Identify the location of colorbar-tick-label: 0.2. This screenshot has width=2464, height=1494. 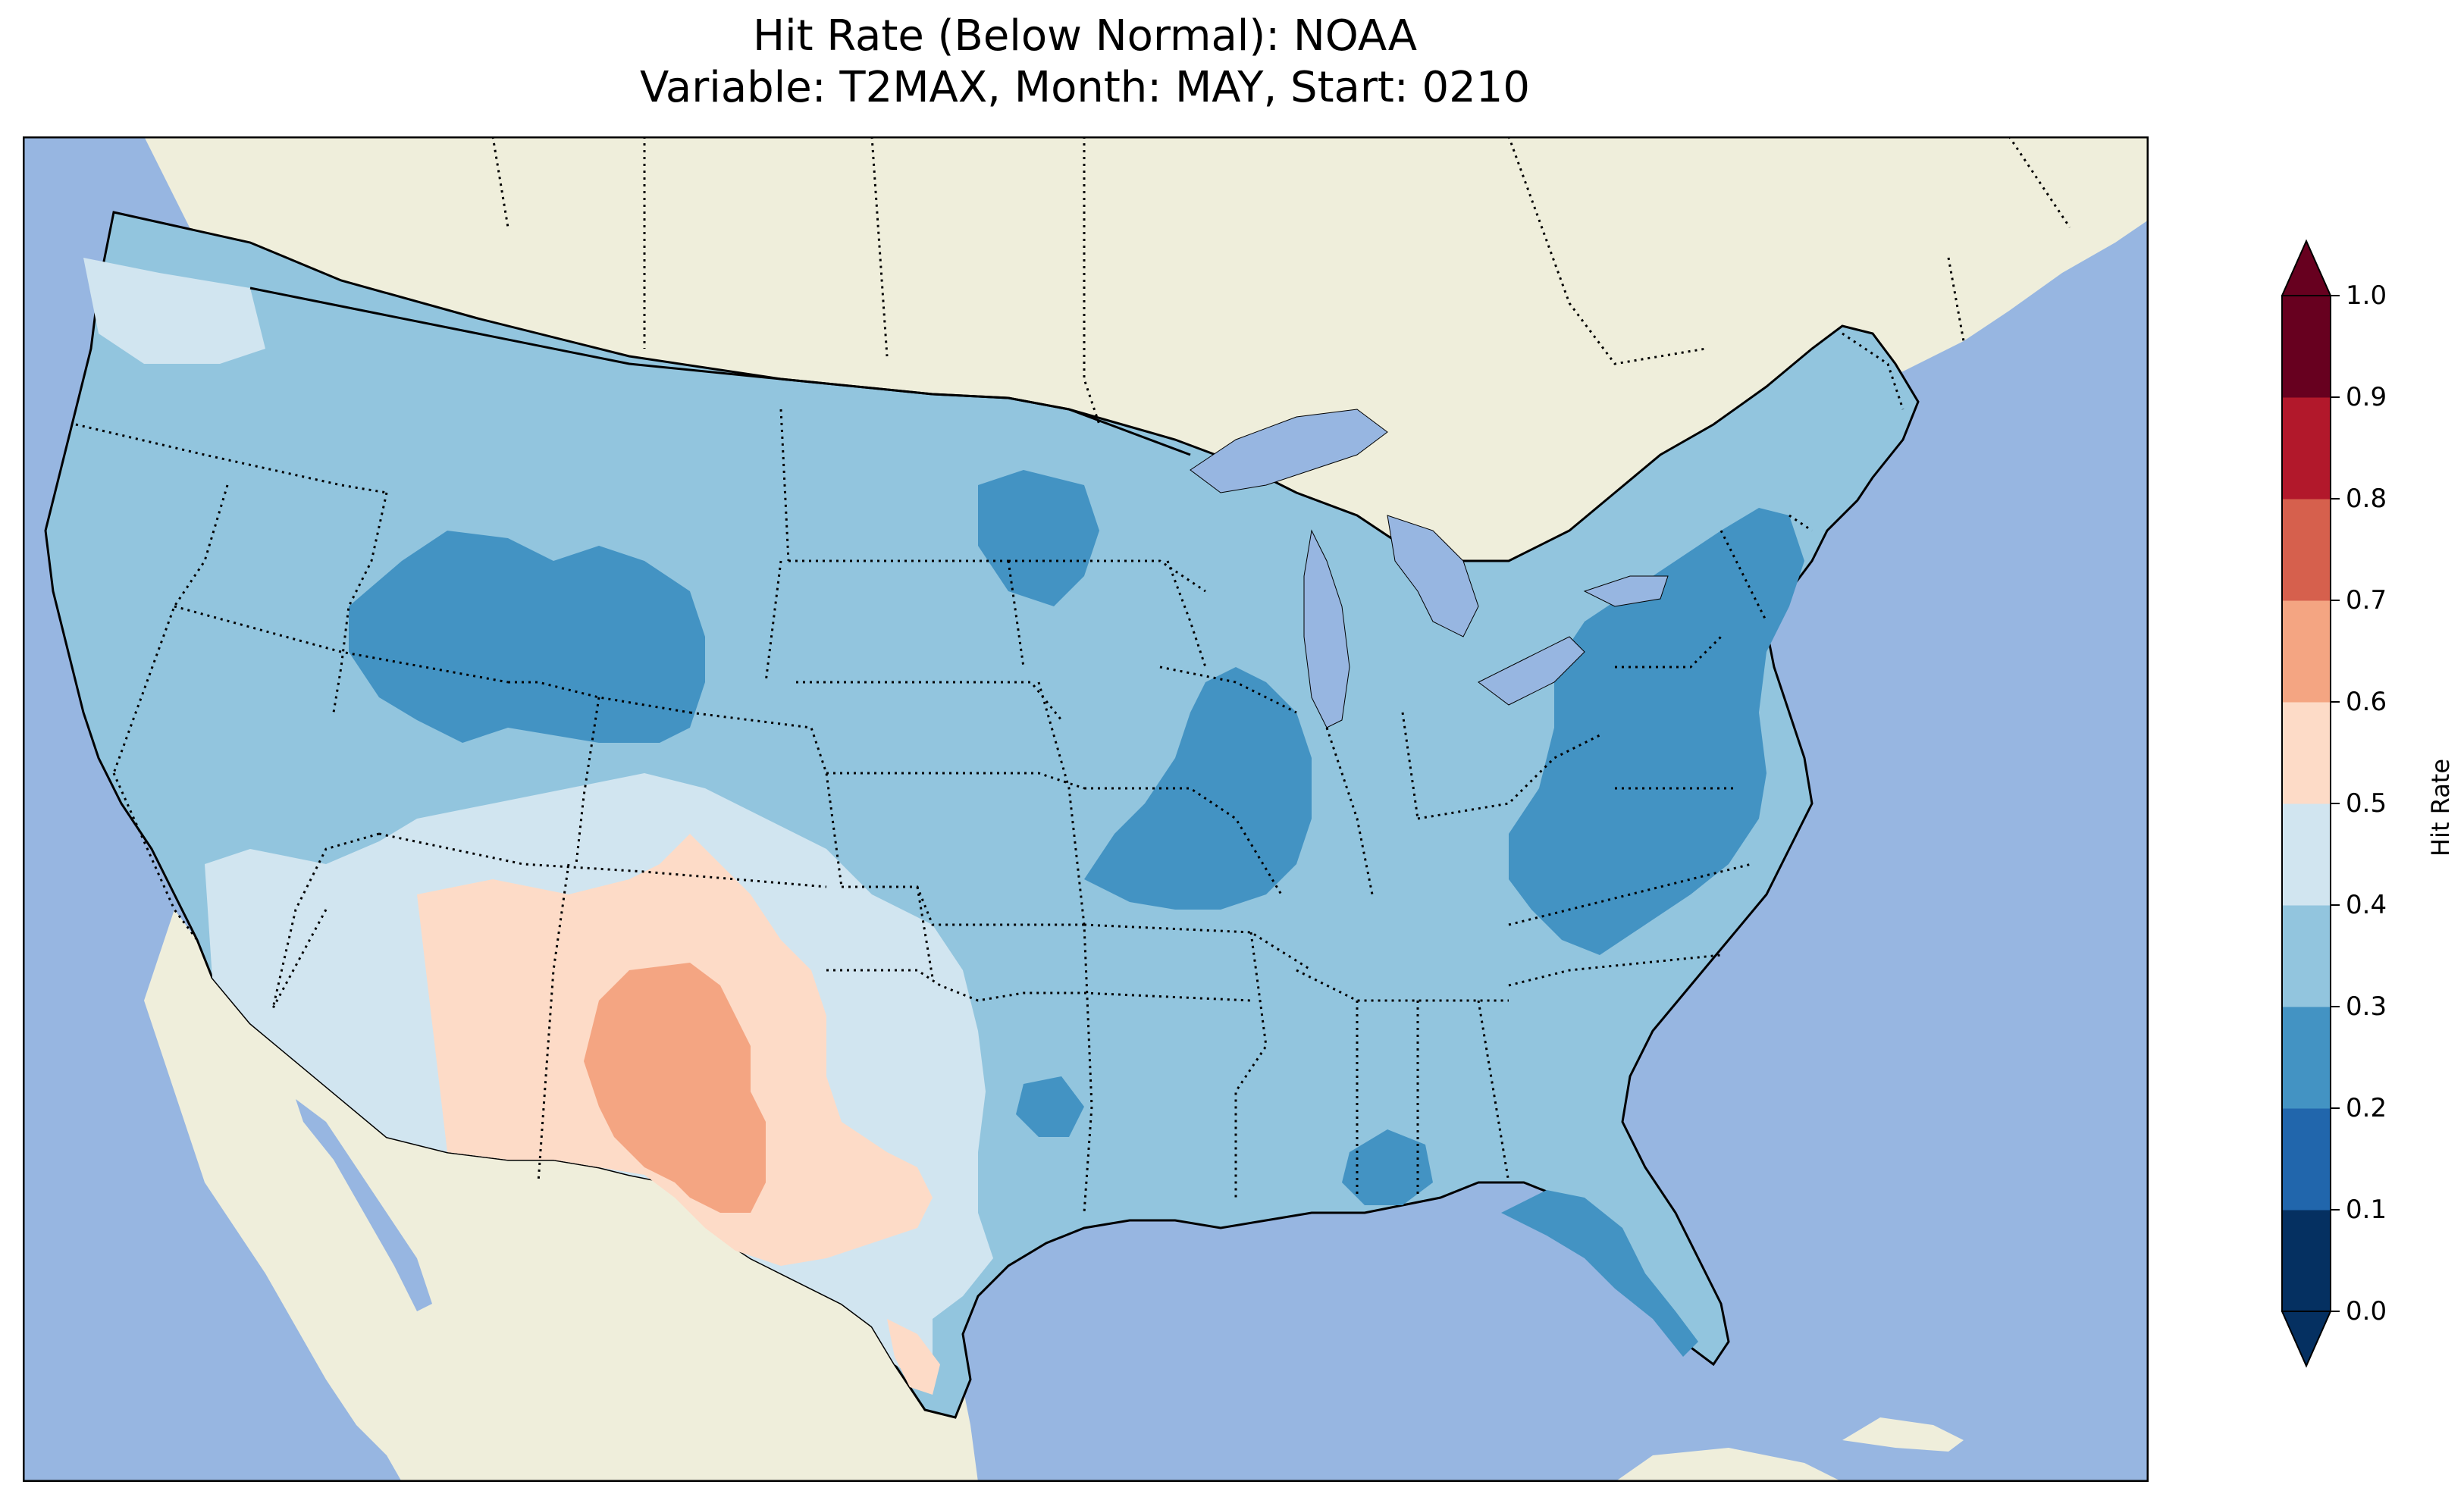
(2367, 1108).